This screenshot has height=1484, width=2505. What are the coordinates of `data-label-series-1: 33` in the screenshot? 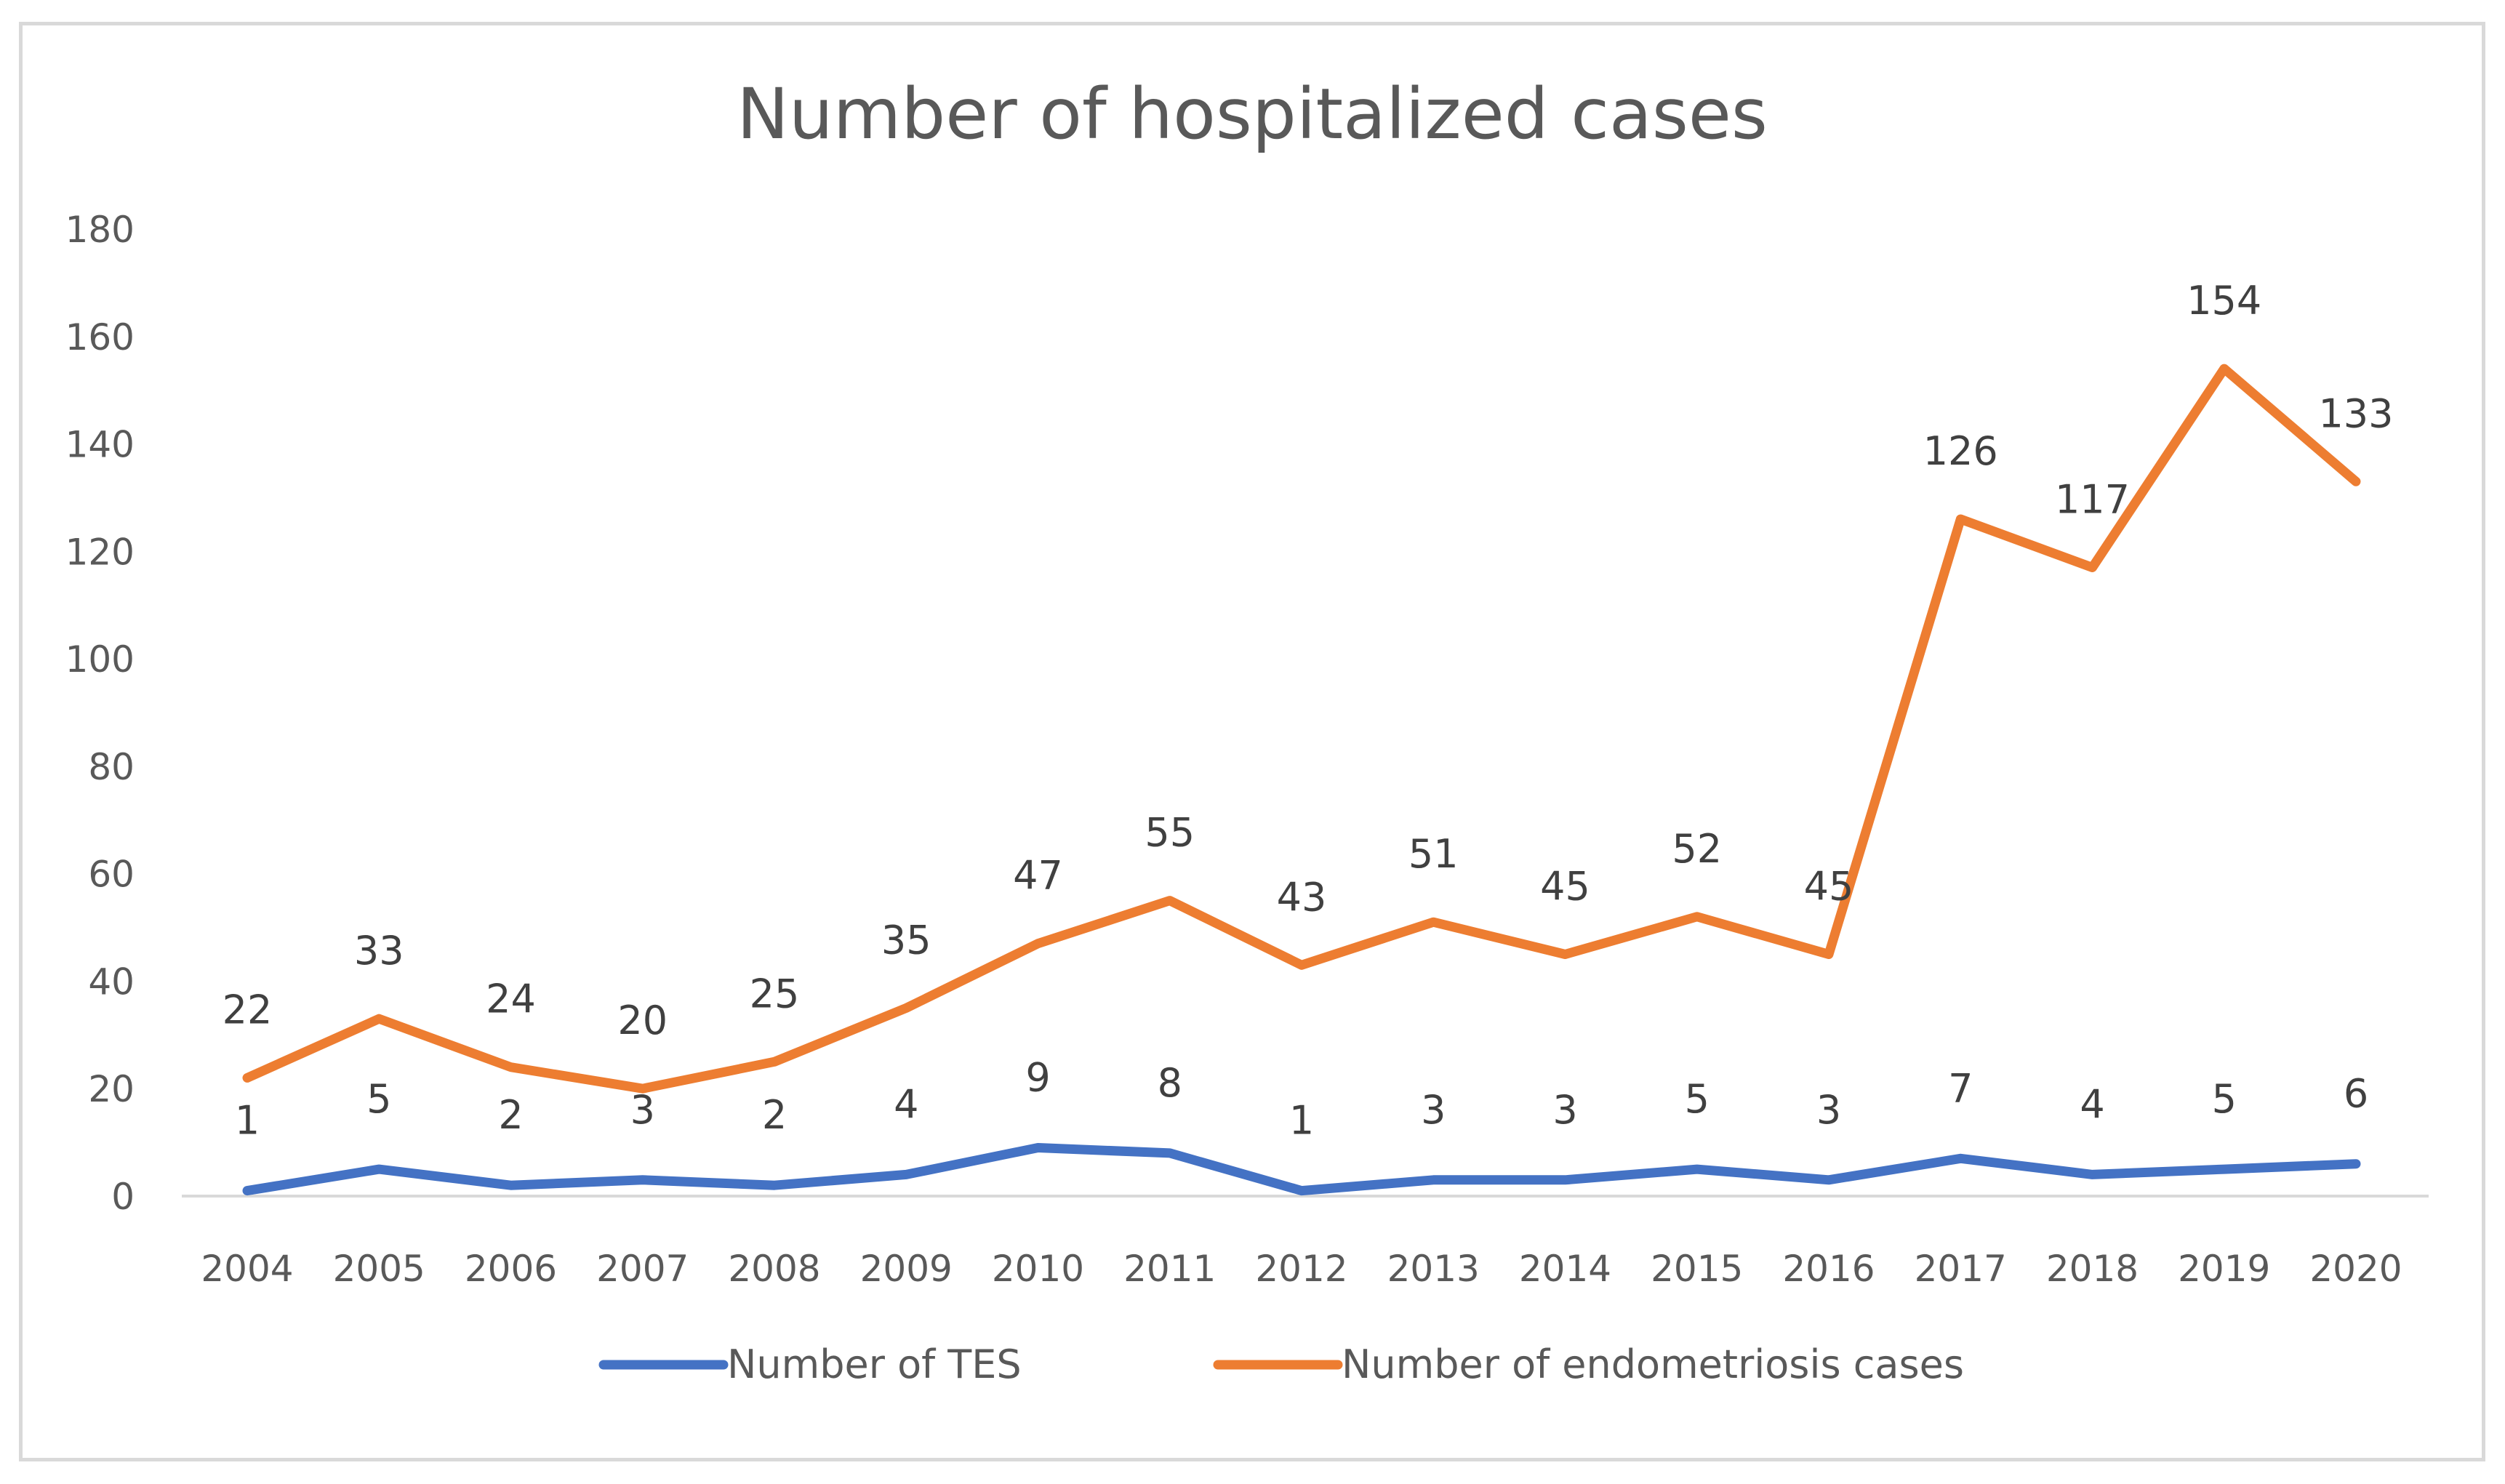 It's located at (379, 951).